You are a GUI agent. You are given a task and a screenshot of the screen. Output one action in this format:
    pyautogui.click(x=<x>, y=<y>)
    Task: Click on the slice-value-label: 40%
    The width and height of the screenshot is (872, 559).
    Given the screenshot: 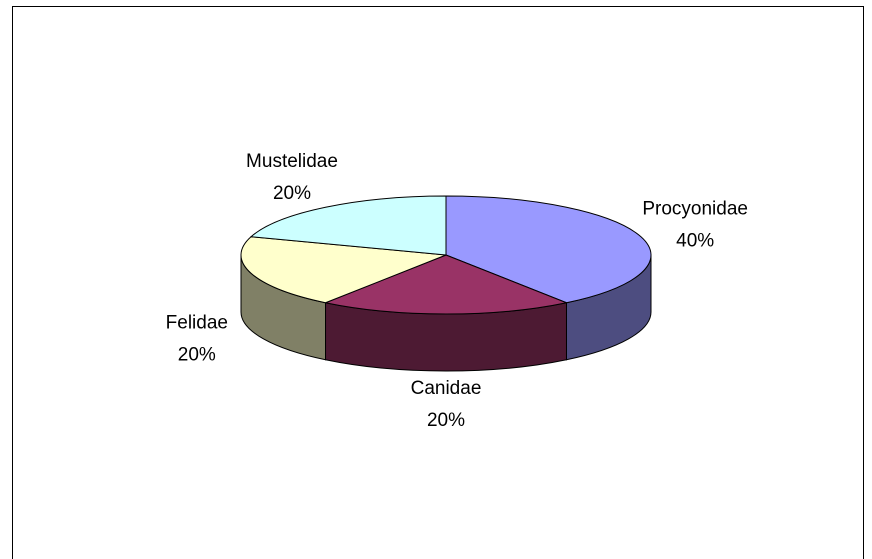 What is the action you would take?
    pyautogui.click(x=695, y=241)
    